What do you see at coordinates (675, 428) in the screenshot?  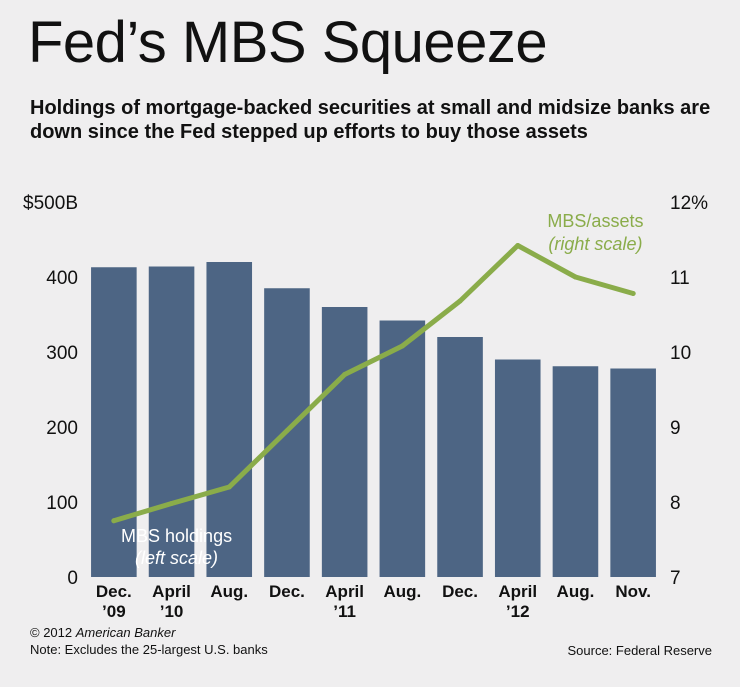 I see `right-axis-tick: 9` at bounding box center [675, 428].